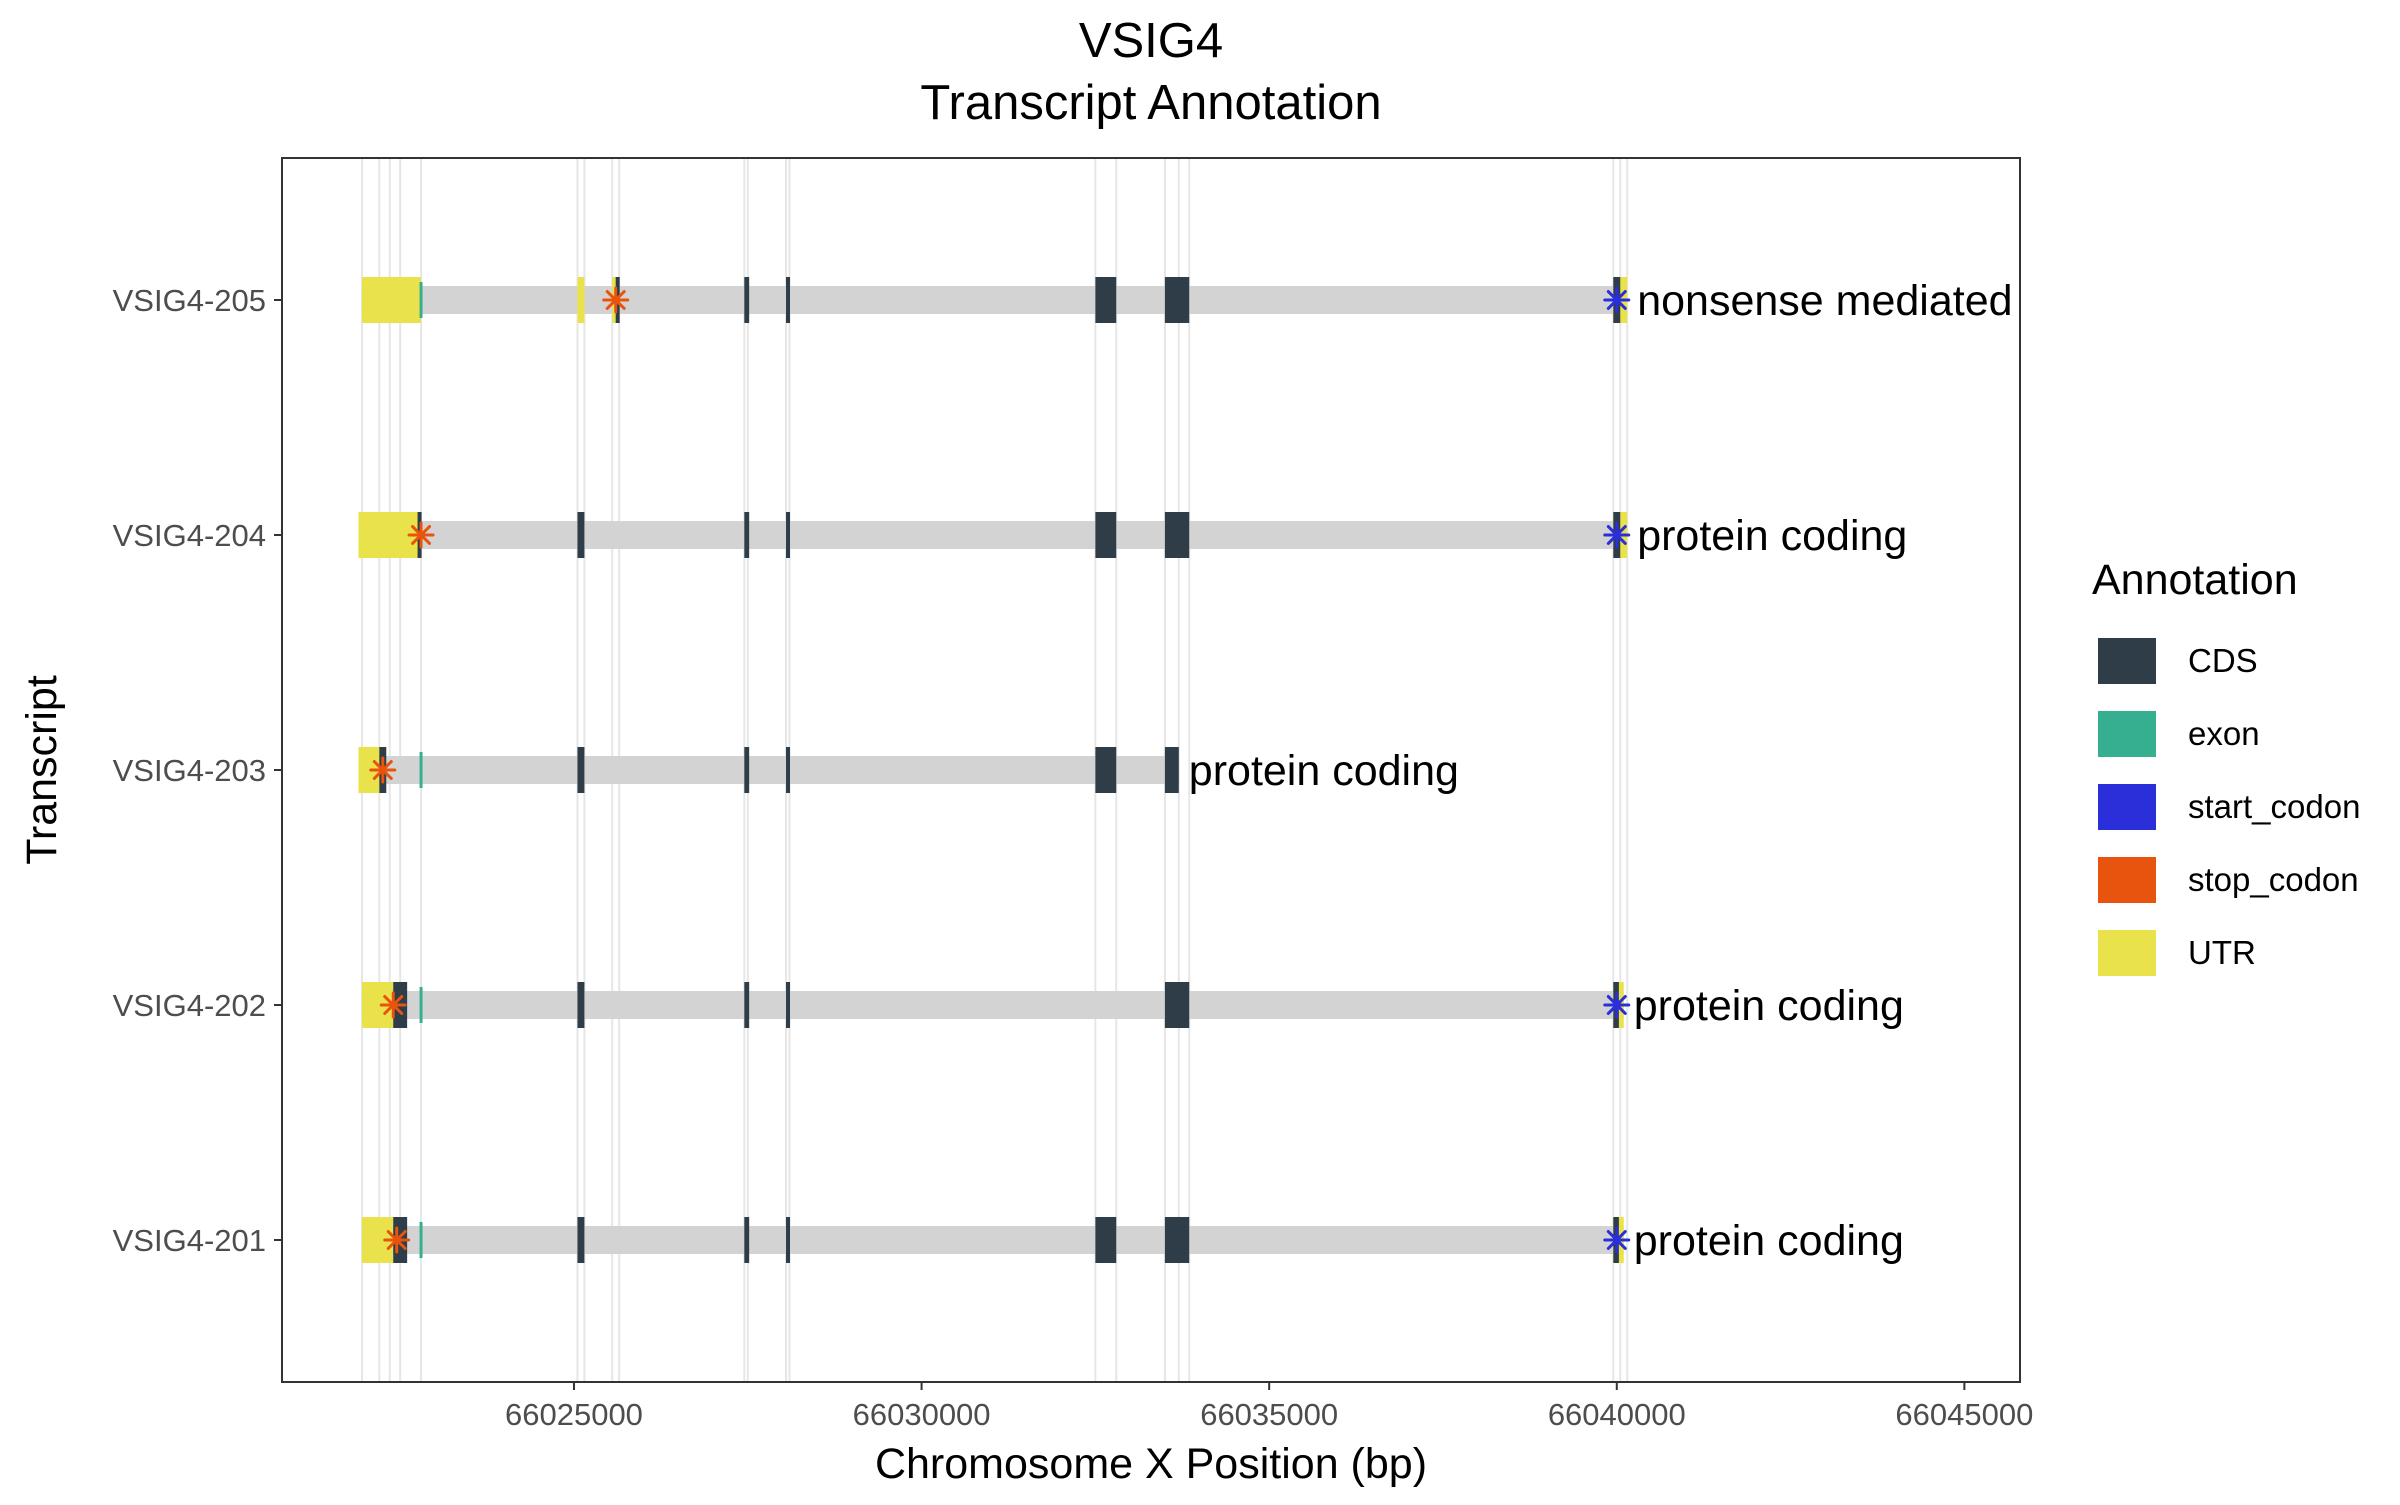  I want to click on legend-title: Annotation, so click(2195, 580).